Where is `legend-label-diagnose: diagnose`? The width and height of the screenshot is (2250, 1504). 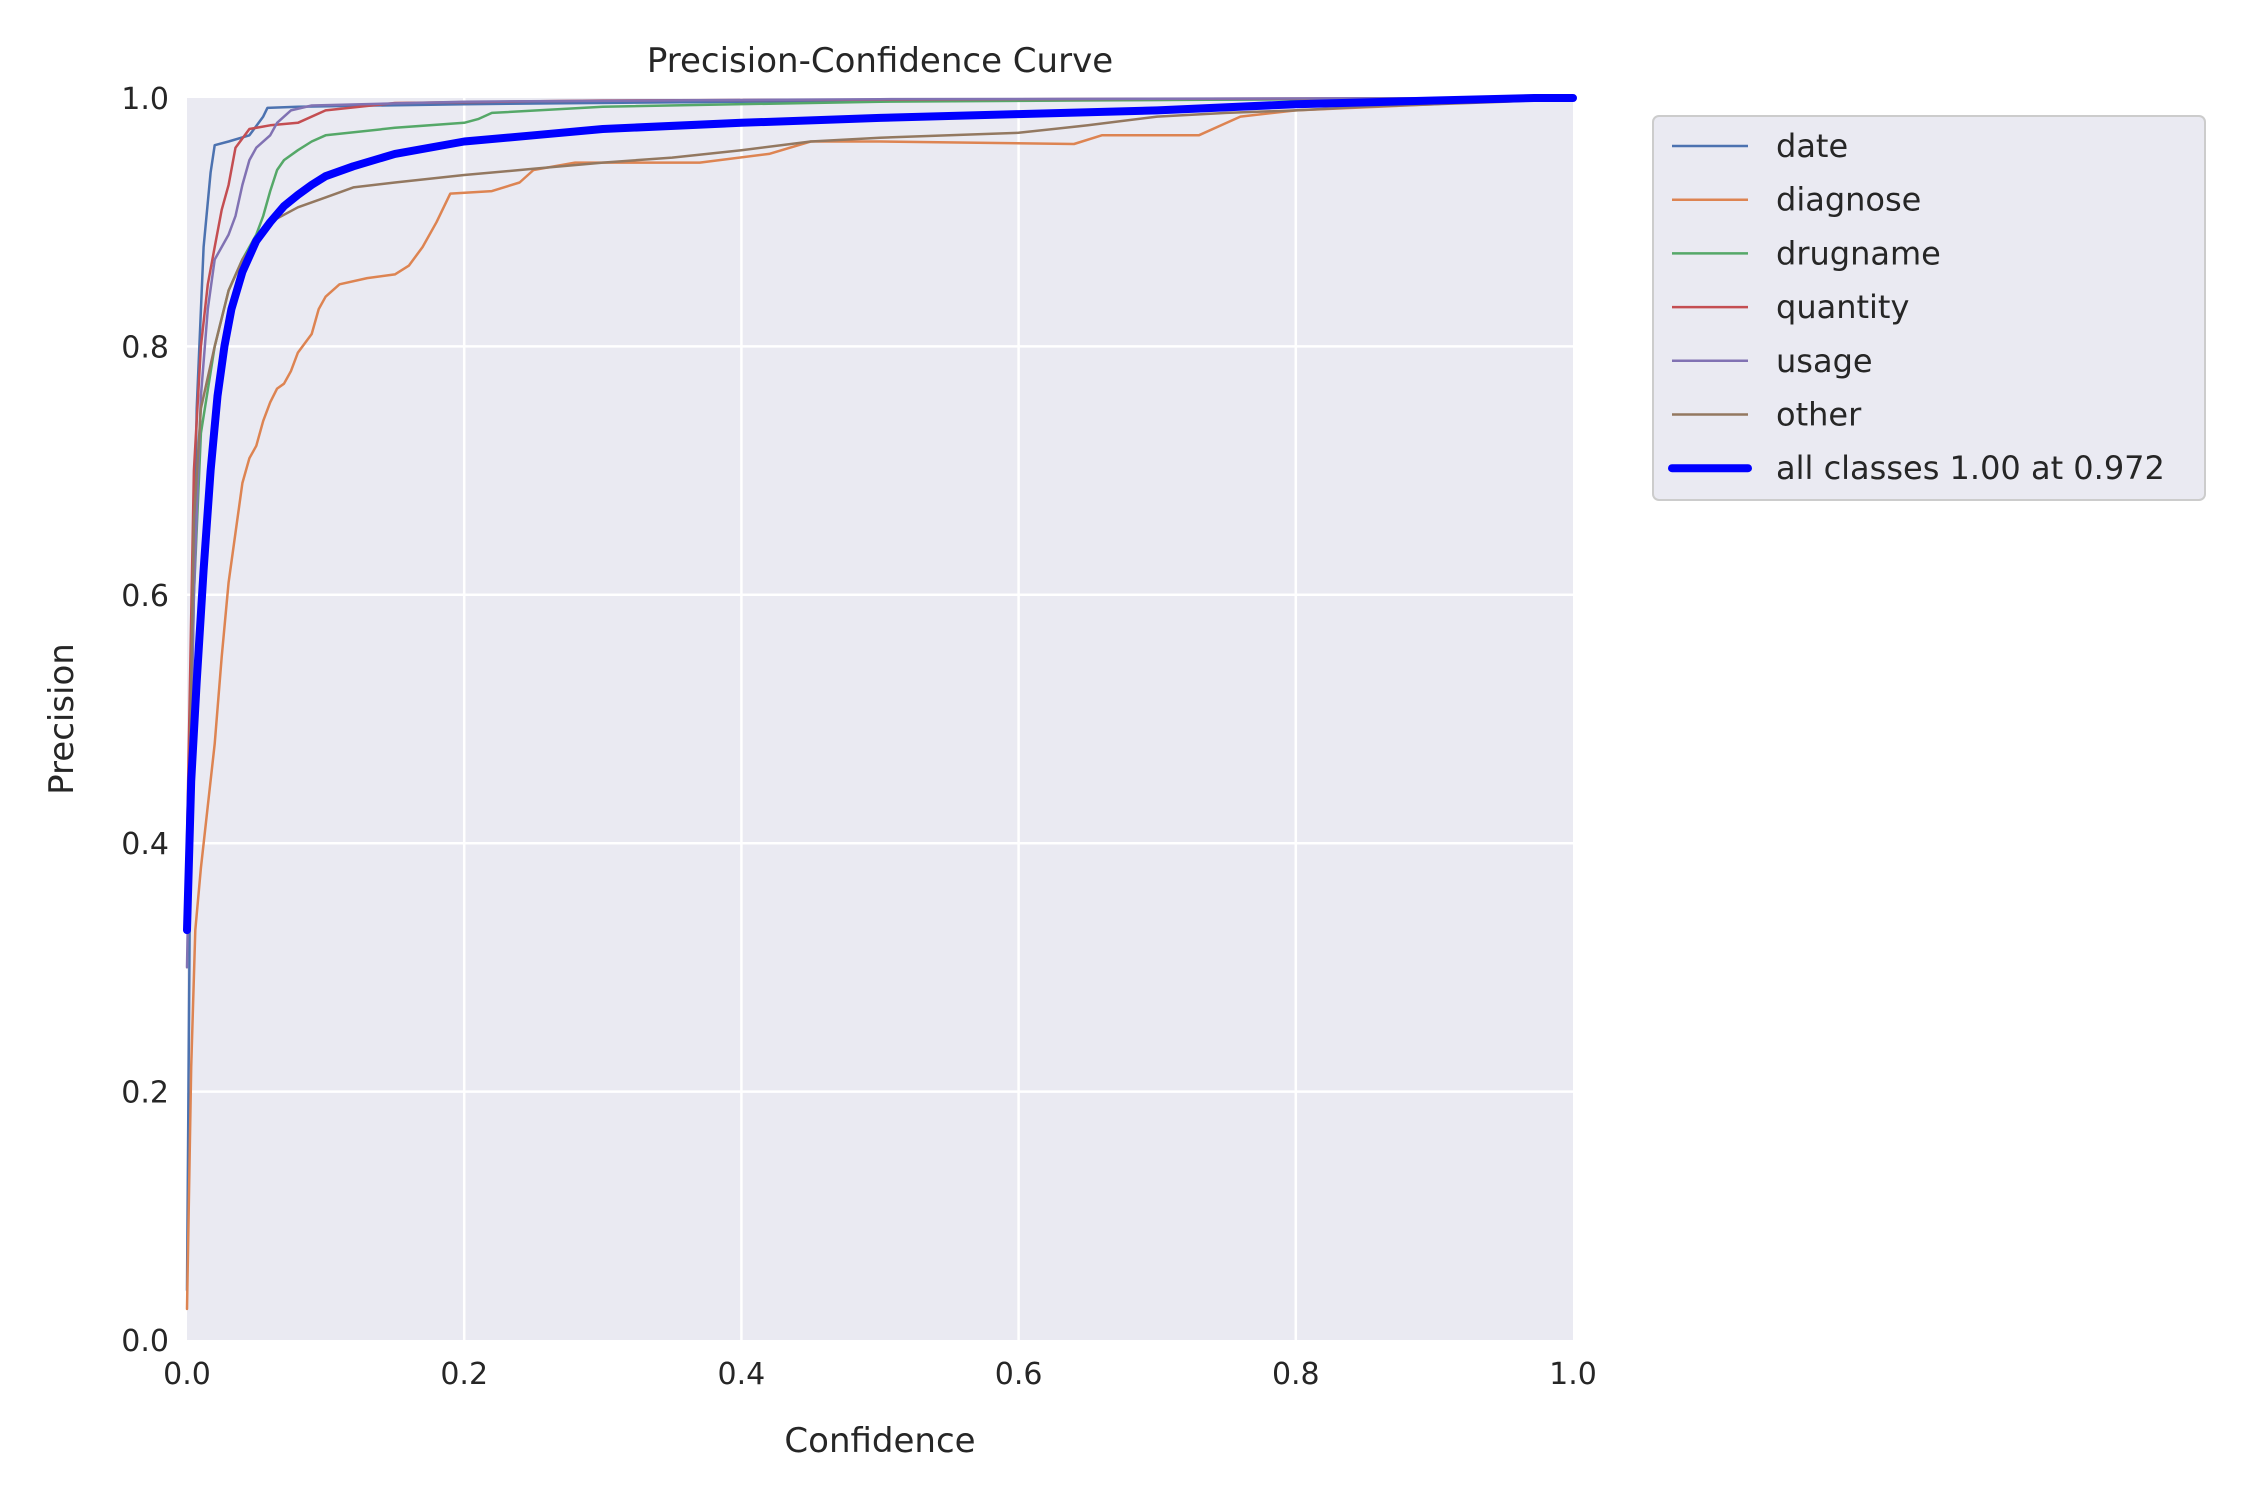 legend-label-diagnose: diagnose is located at coordinates (1848, 200).